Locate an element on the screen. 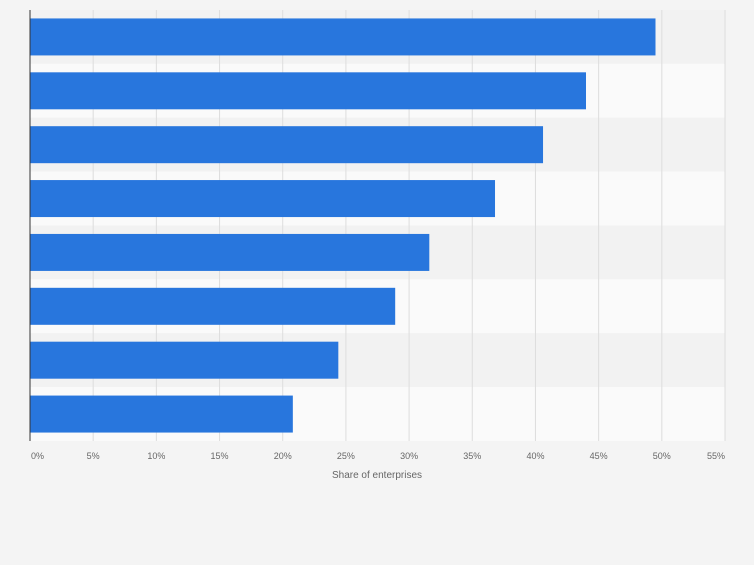  x-tick-label: 30% is located at coordinates (409, 456).